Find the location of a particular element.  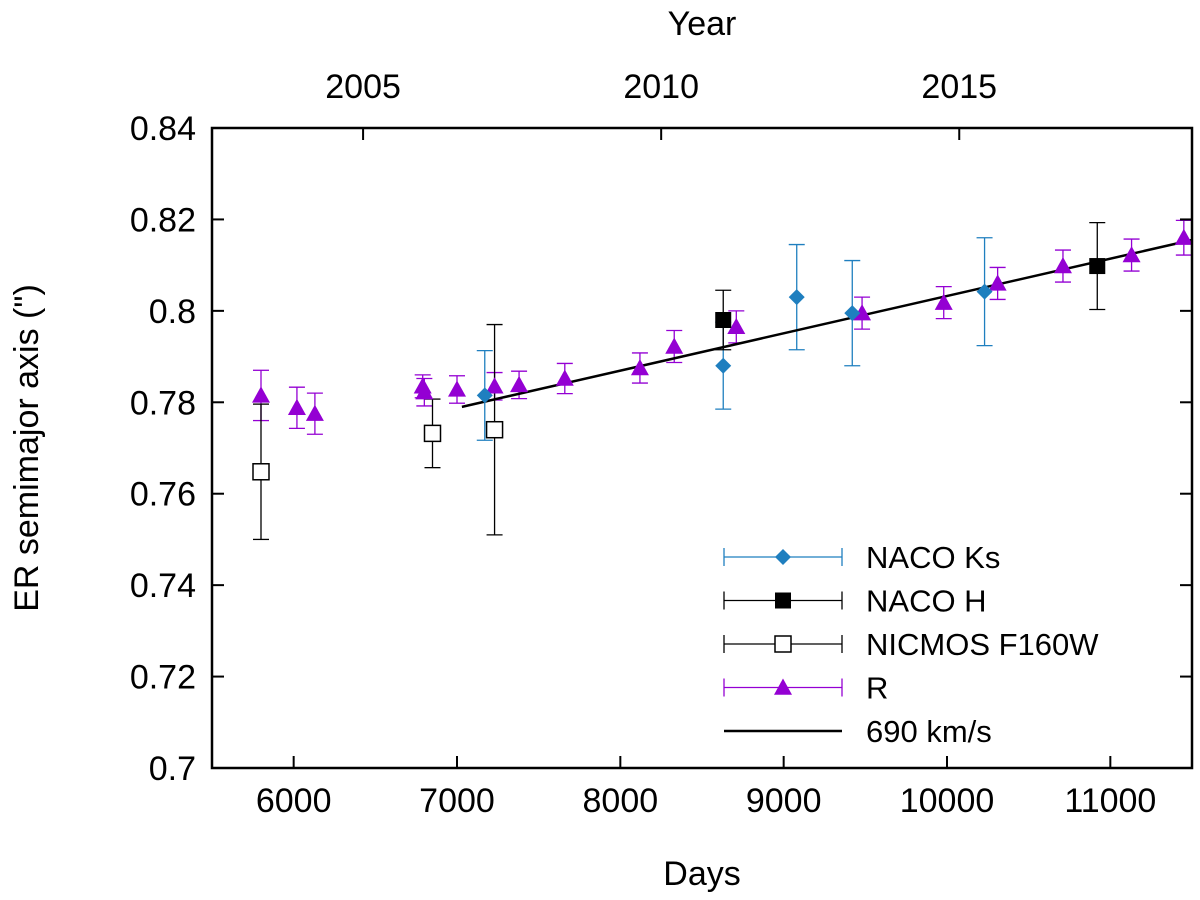

legend-entry: NACO H is located at coordinates (855, 601).